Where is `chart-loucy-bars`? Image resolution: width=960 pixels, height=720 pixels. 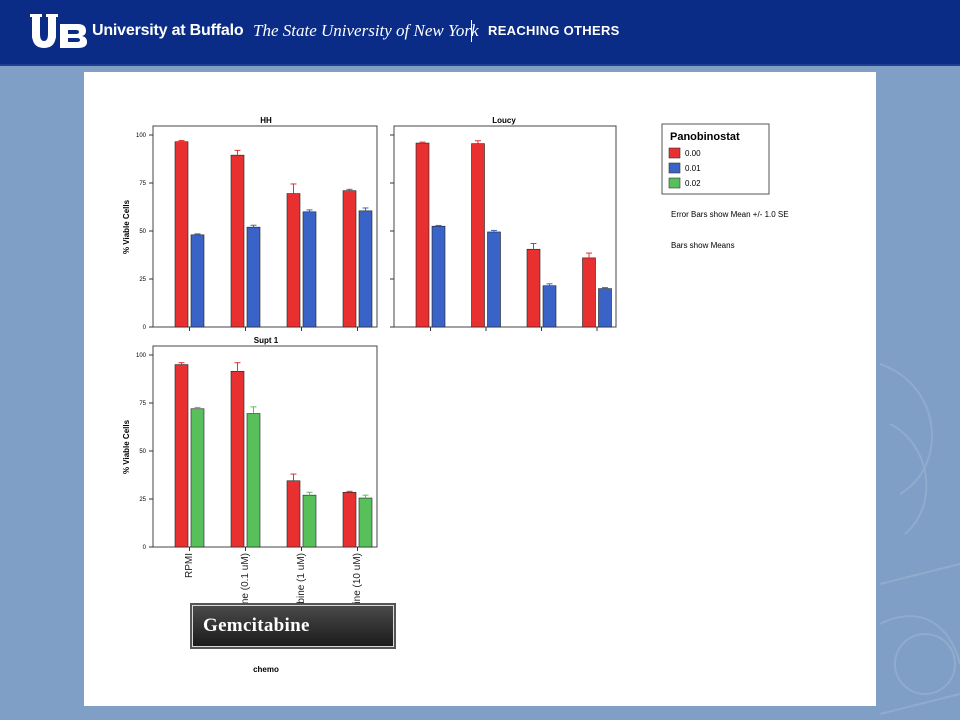
chart-loucy-bars is located at coordinates (513, 235).